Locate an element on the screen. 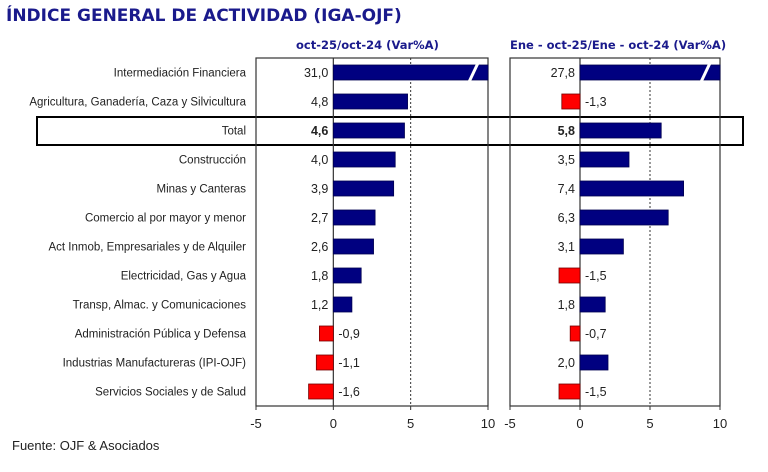 Image resolution: width=768 pixels, height=472 pixels. category-label: Construcción is located at coordinates (212, 161).